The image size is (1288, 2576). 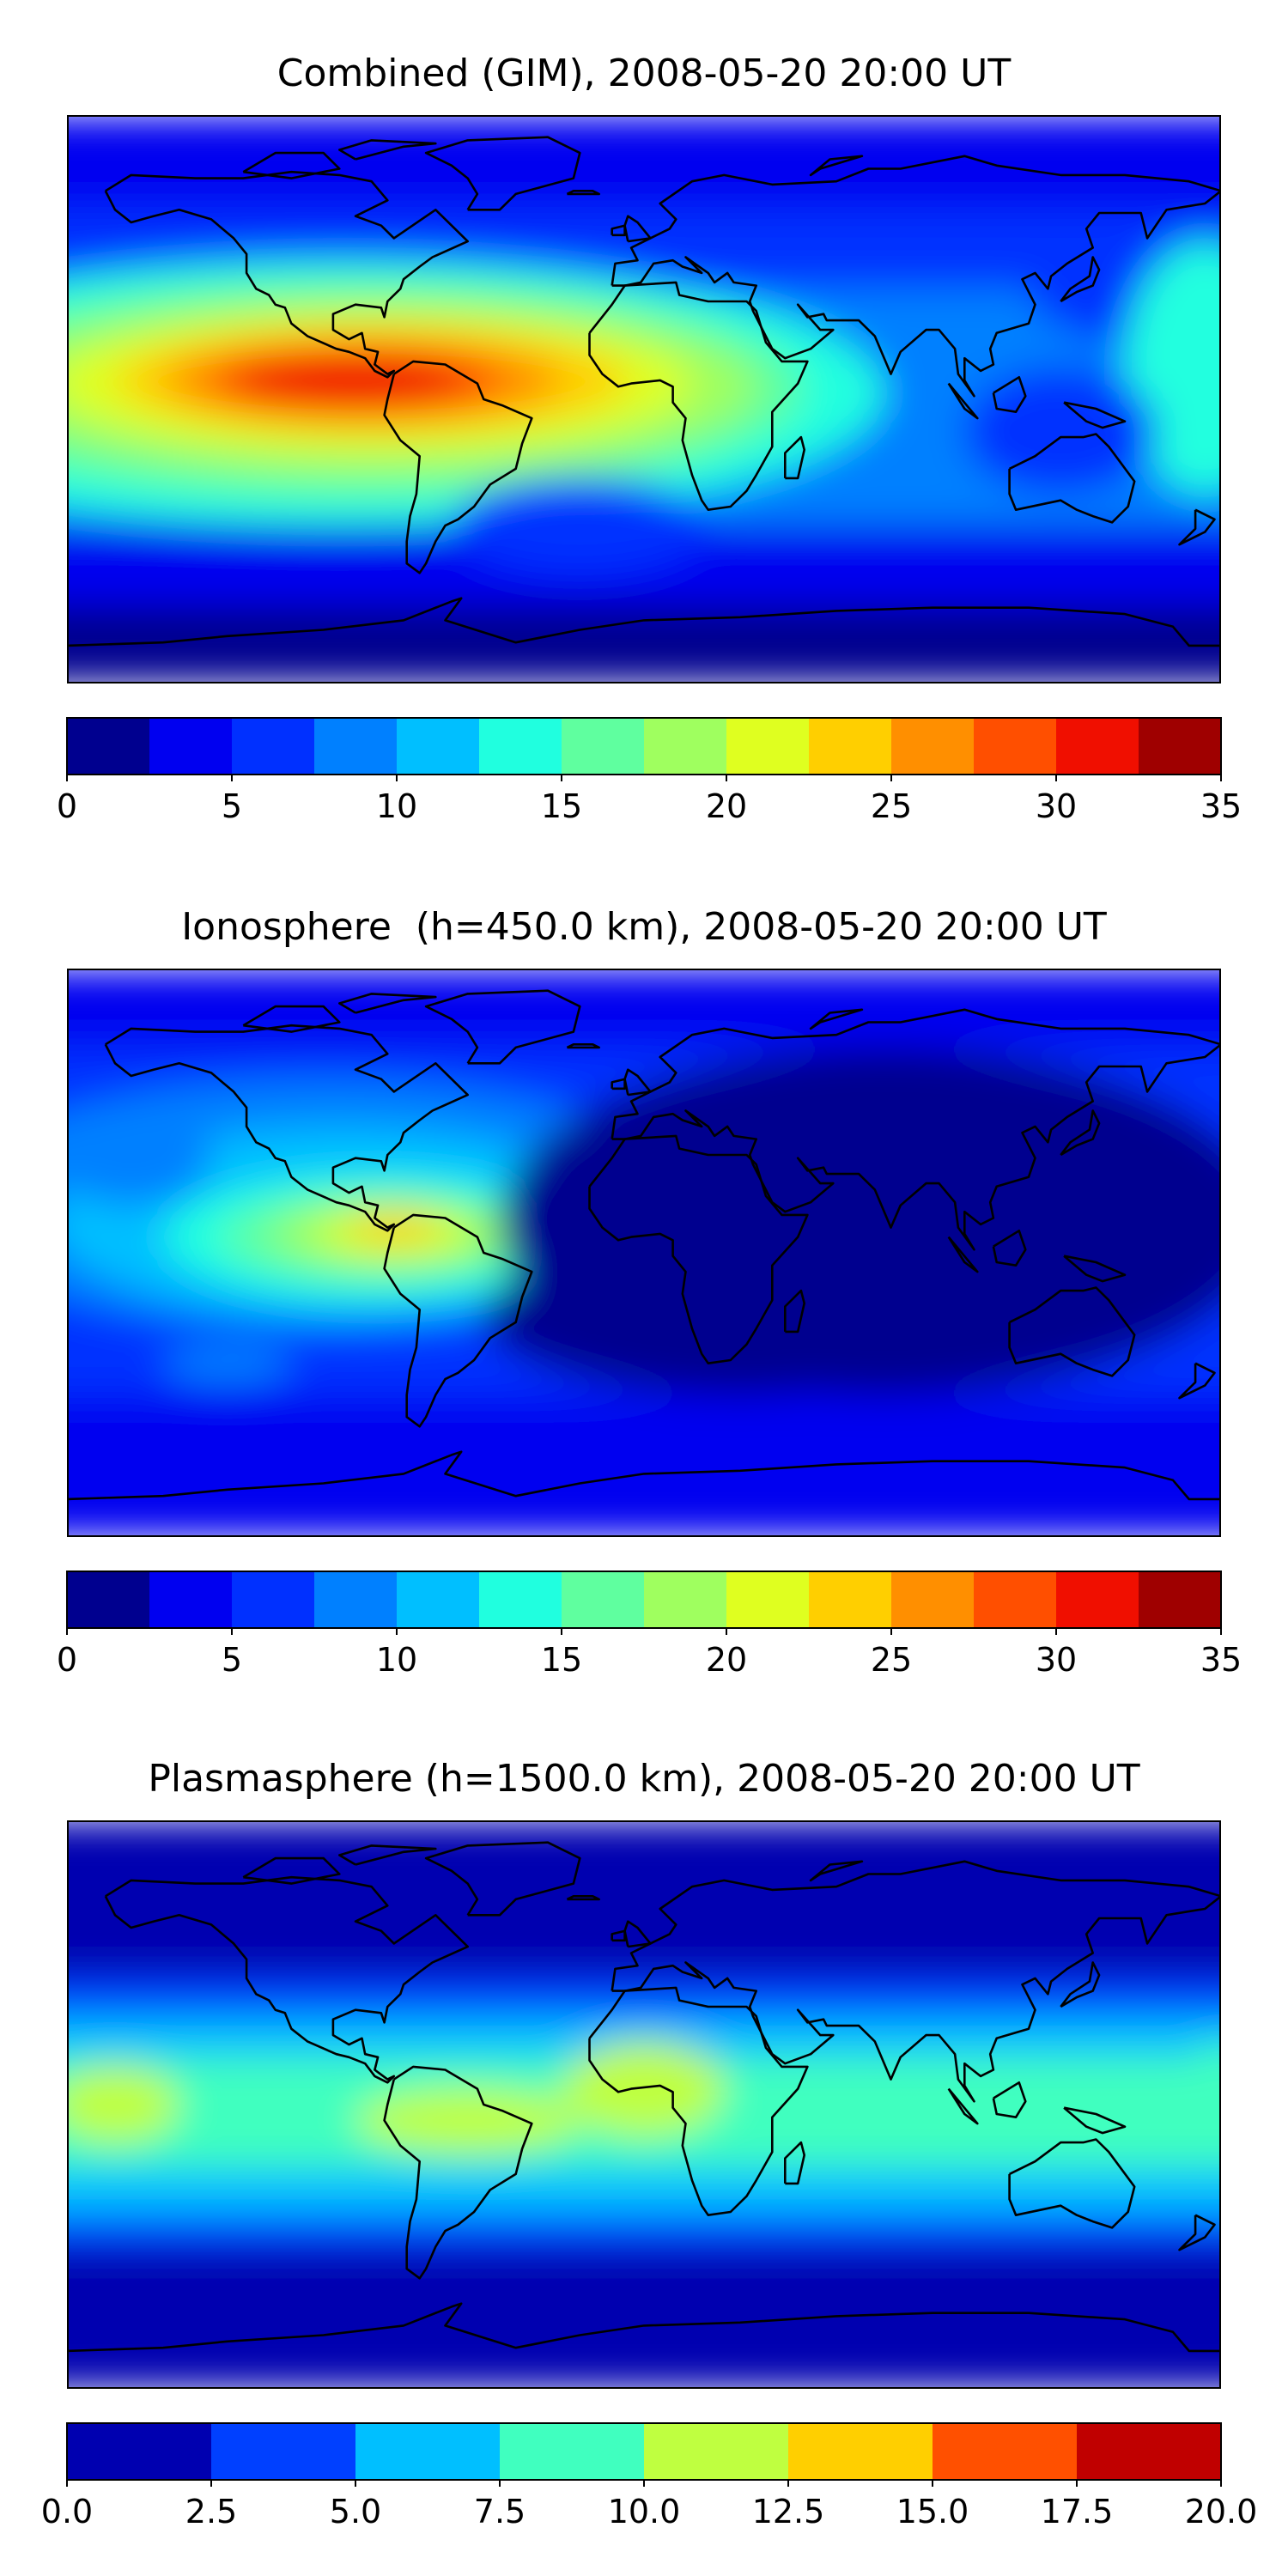 I want to click on colorbar-tick-label: 12.5, so click(x=788, y=2511).